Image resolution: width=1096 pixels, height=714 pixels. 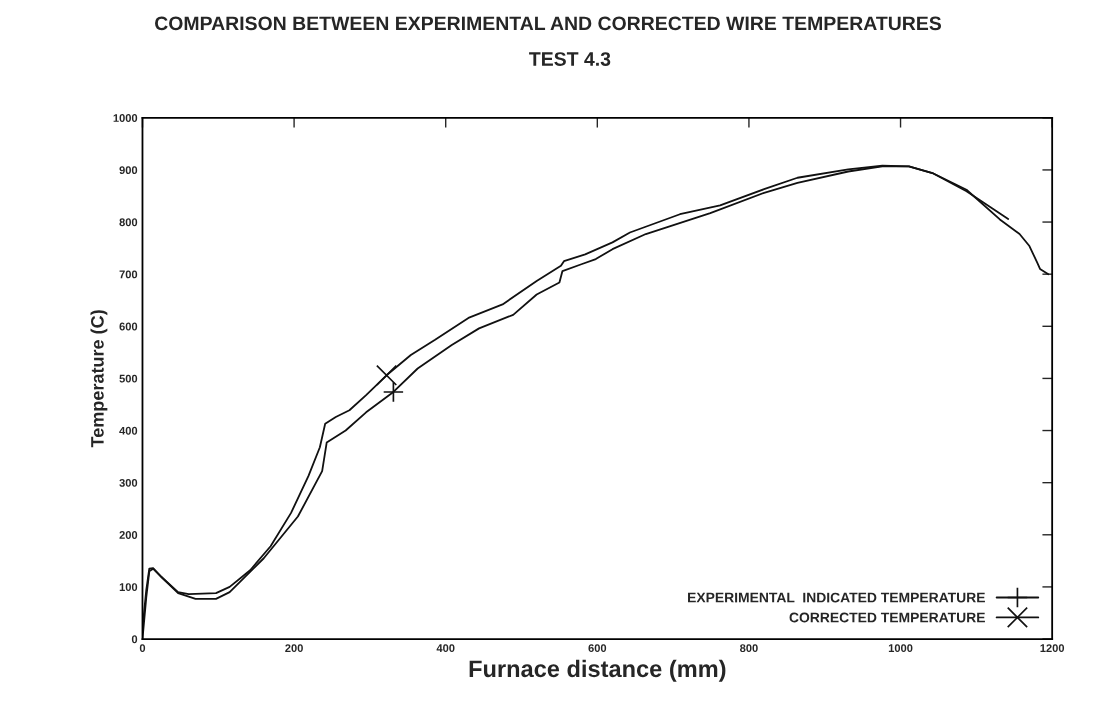 What do you see at coordinates (128, 274) in the screenshot?
I see `y-tick-label: 700` at bounding box center [128, 274].